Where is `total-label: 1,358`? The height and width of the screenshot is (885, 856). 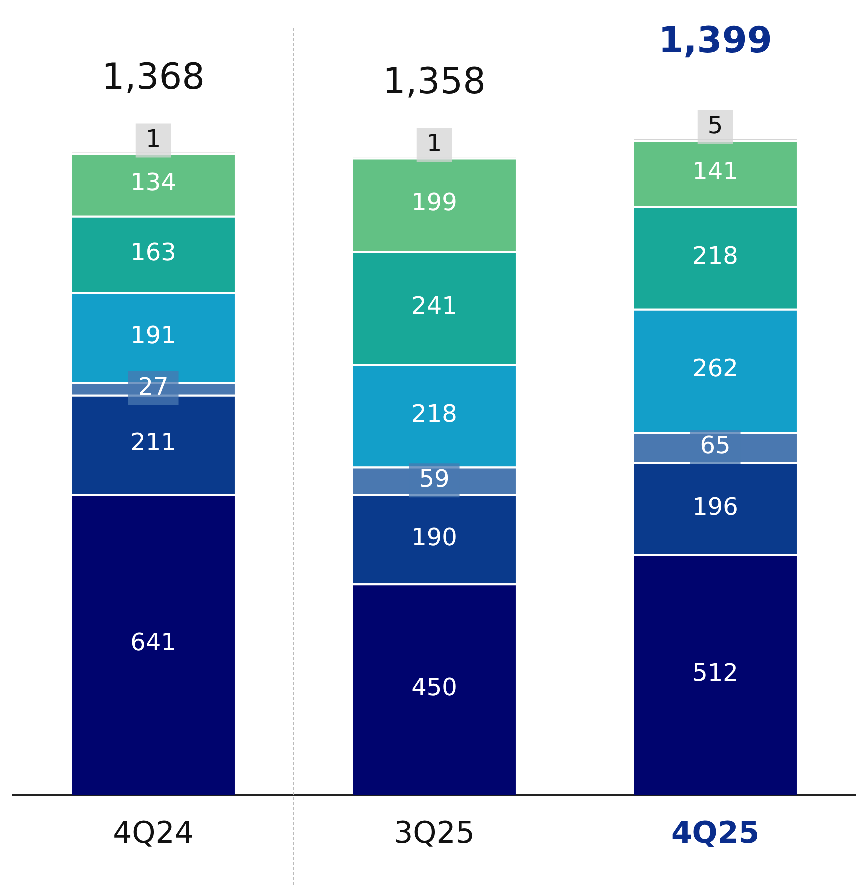
total-label: 1,358 is located at coordinates (434, 82).